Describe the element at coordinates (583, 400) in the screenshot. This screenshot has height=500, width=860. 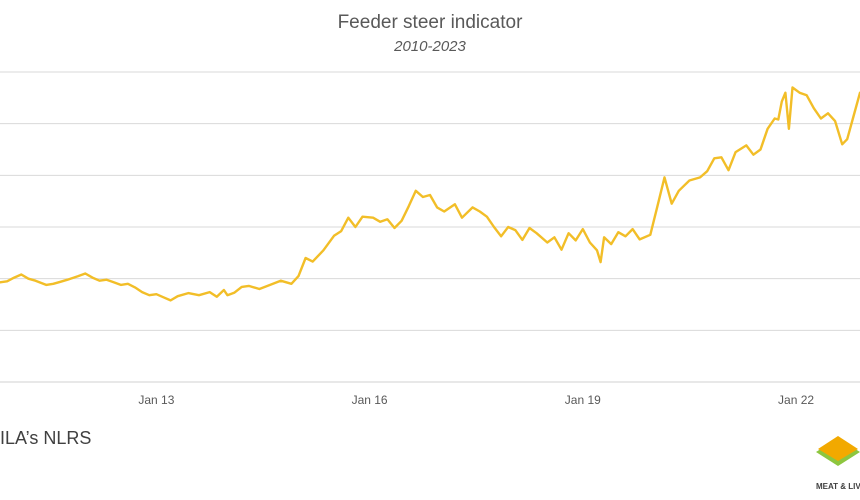
I see `x-tick-label-2: Jan 19` at that location.